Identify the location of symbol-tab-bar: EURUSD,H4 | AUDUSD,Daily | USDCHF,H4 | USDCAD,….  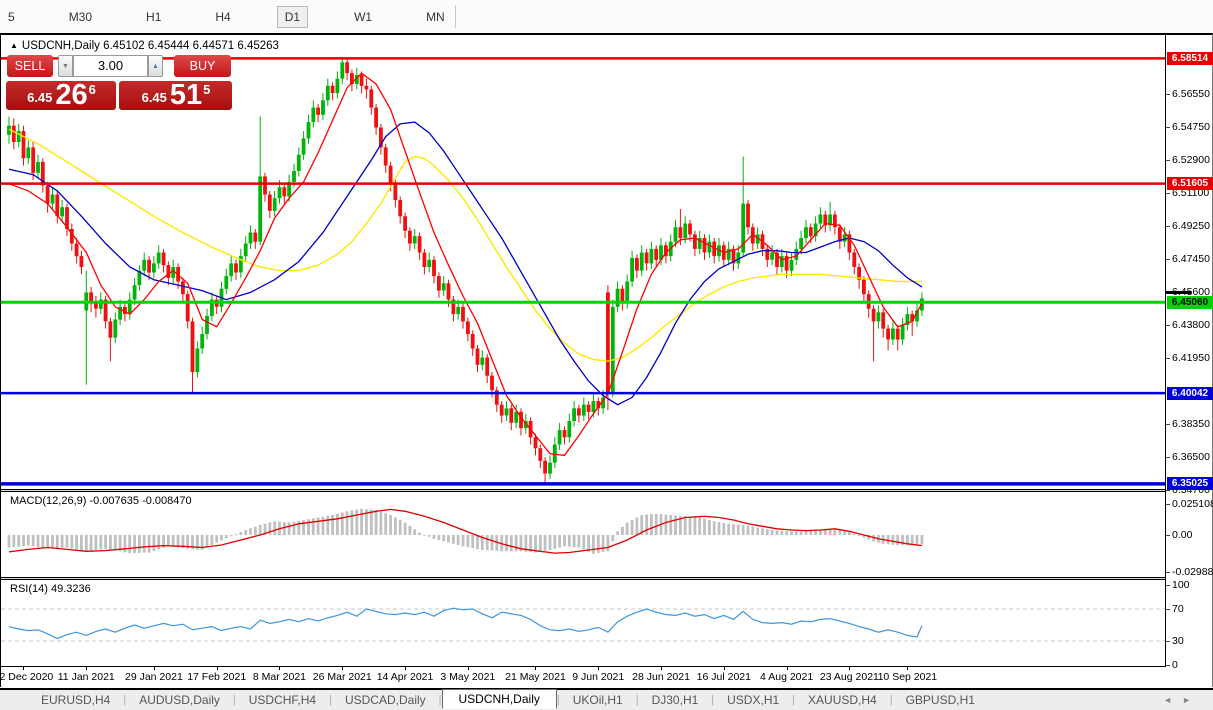
(606, 699).